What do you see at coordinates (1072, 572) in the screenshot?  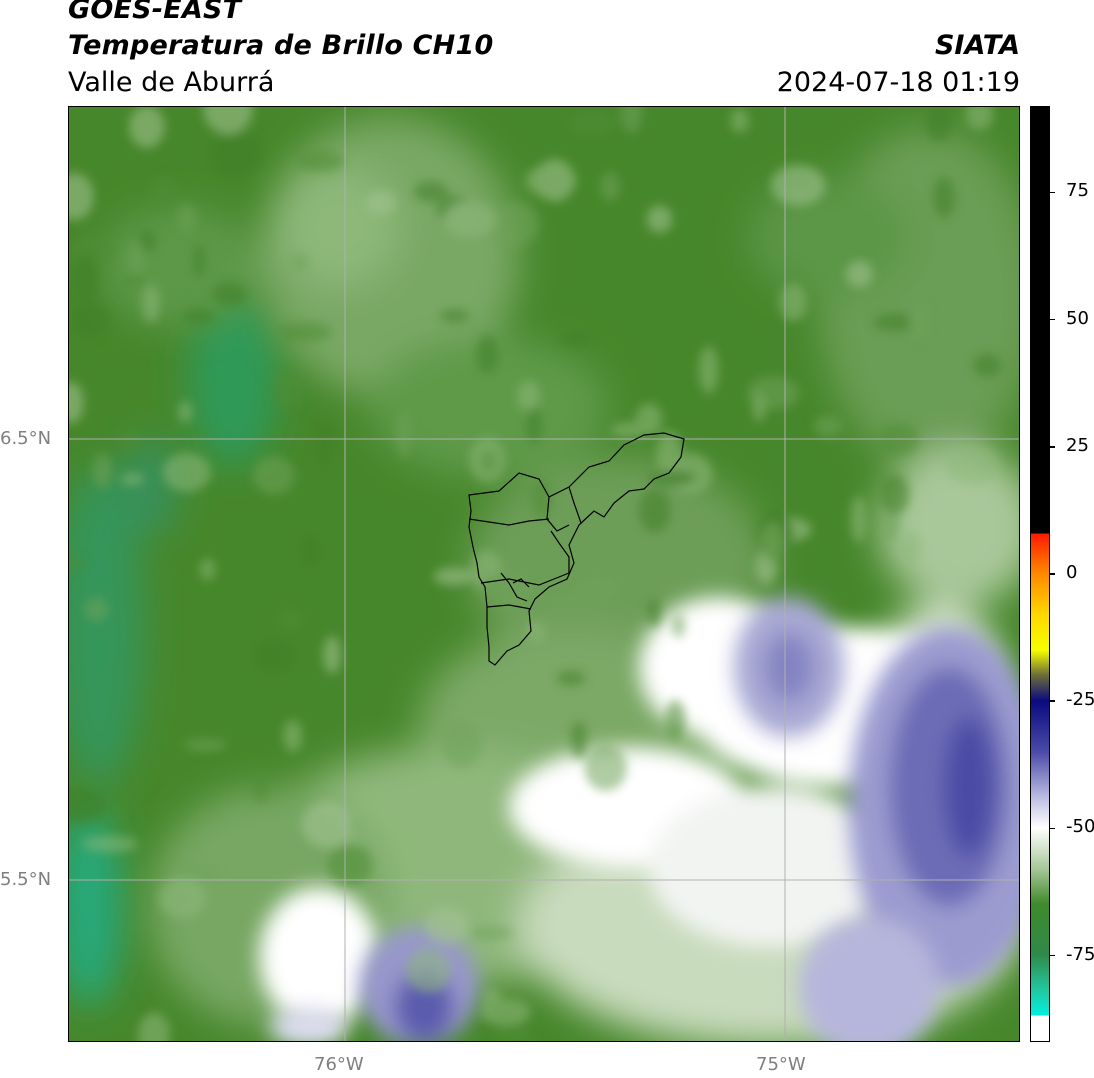 I see `colorbar-tick-label: 0` at bounding box center [1072, 572].